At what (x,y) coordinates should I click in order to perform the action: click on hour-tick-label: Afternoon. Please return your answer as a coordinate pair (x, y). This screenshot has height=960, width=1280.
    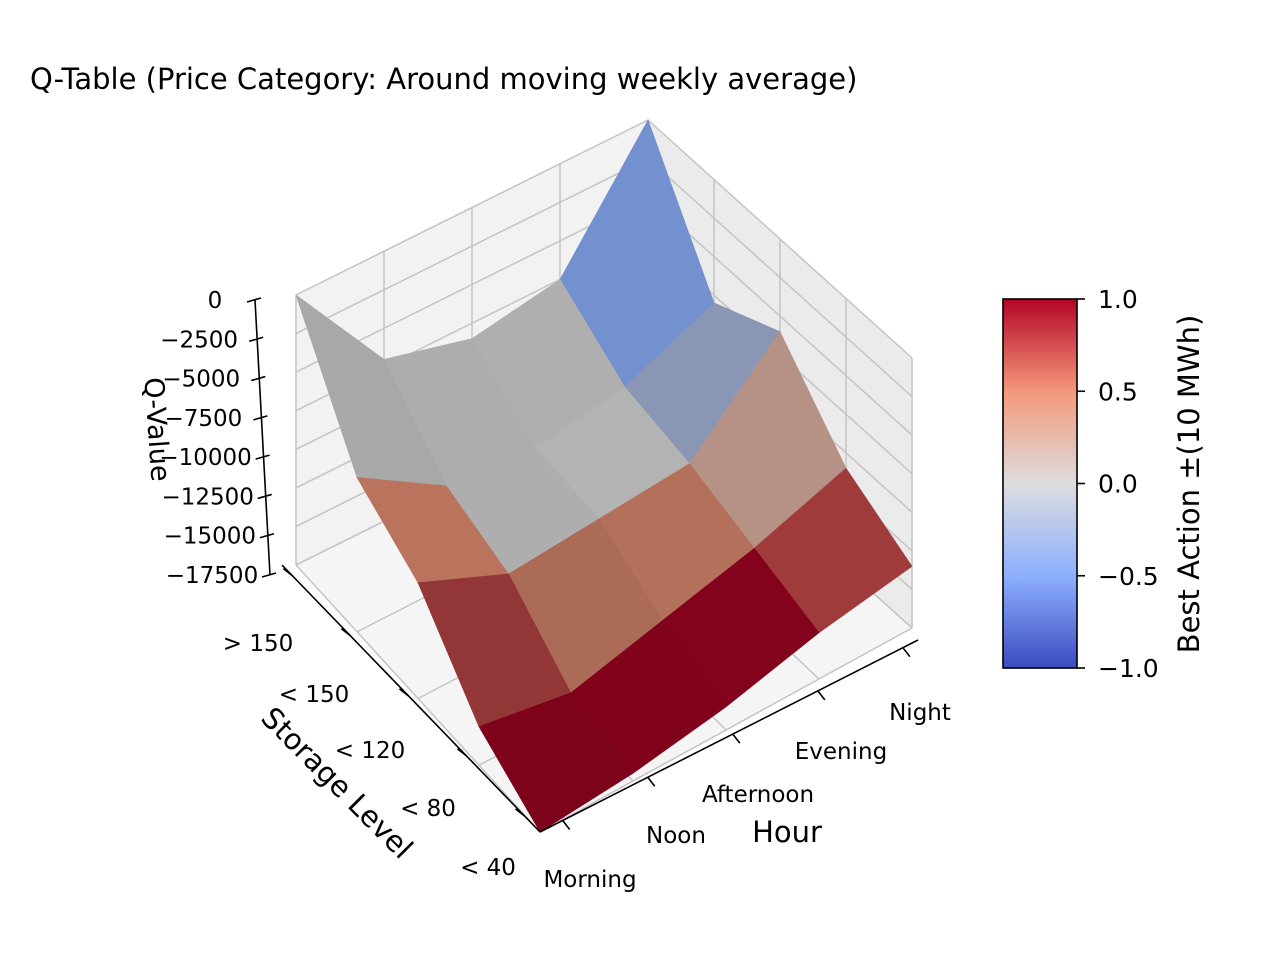
    Looking at the image, I should click on (758, 795).